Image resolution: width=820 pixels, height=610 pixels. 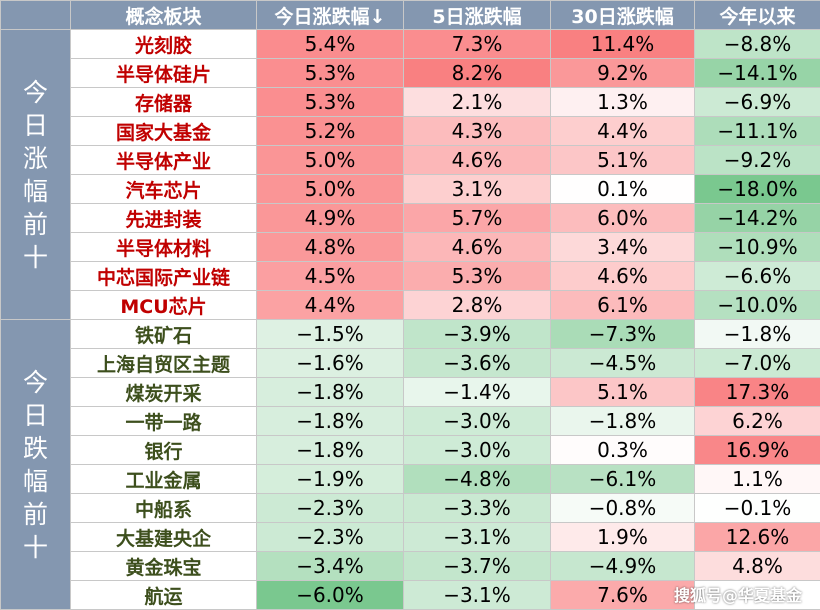 I want to click on 5day-change-cell: 4.3%, so click(x=477, y=131).